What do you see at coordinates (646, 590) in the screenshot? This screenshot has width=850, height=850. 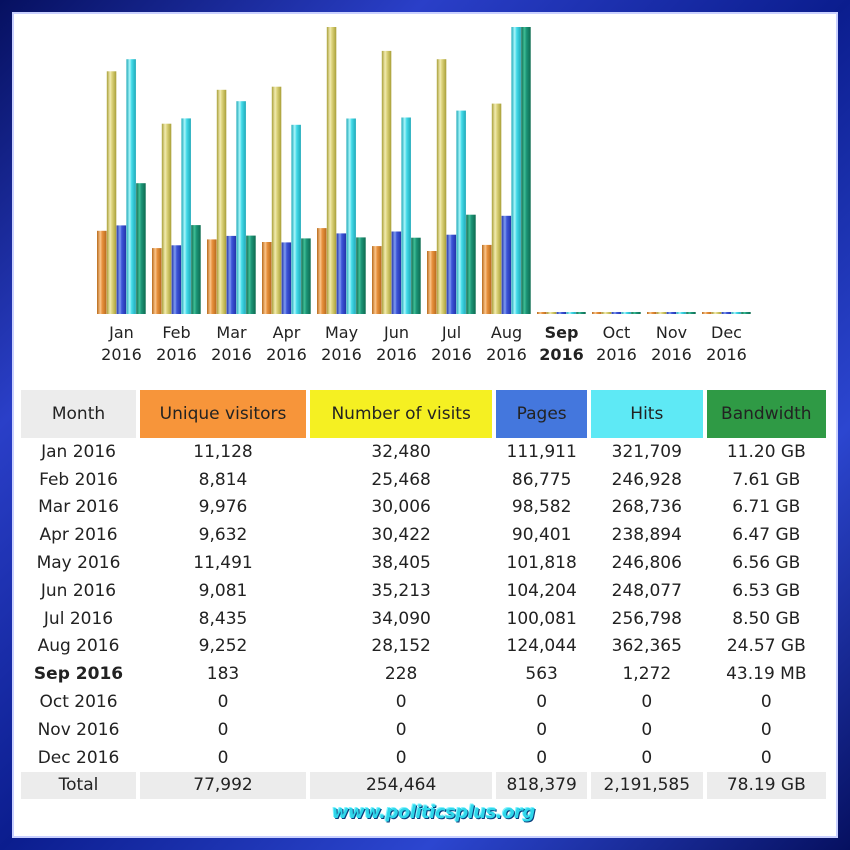 I see `row-hits: 248,077` at bounding box center [646, 590].